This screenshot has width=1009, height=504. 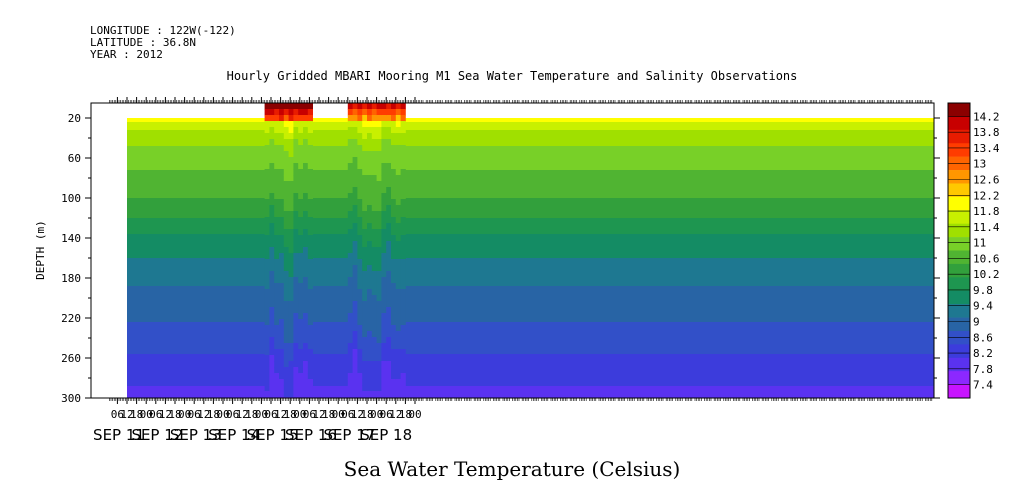 What do you see at coordinates (357, 414) in the screenshot?
I see `x-hour-label: 12` at bounding box center [357, 414].